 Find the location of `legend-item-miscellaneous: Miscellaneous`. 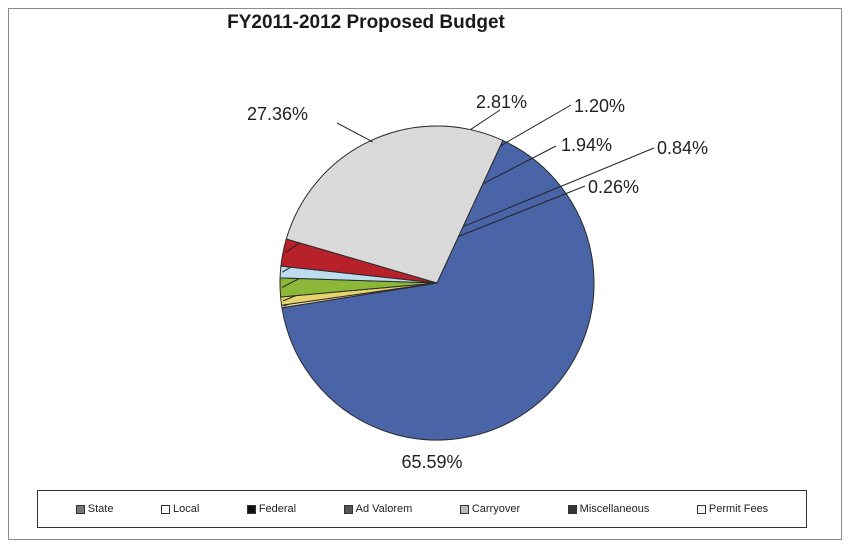

legend-item-miscellaneous: Miscellaneous is located at coordinates (608, 509).